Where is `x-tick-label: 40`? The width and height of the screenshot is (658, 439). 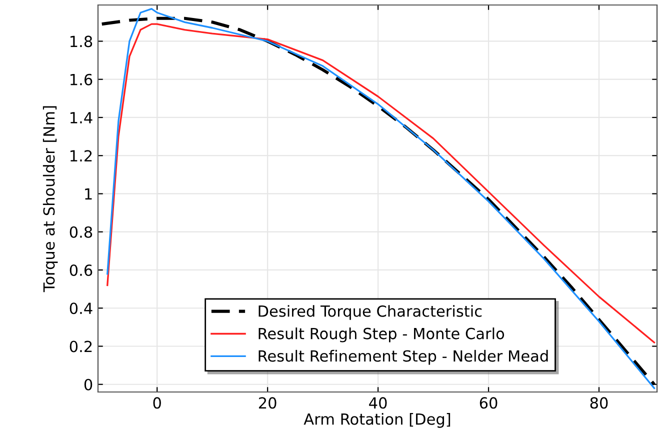 x-tick-label: 40 is located at coordinates (378, 403).